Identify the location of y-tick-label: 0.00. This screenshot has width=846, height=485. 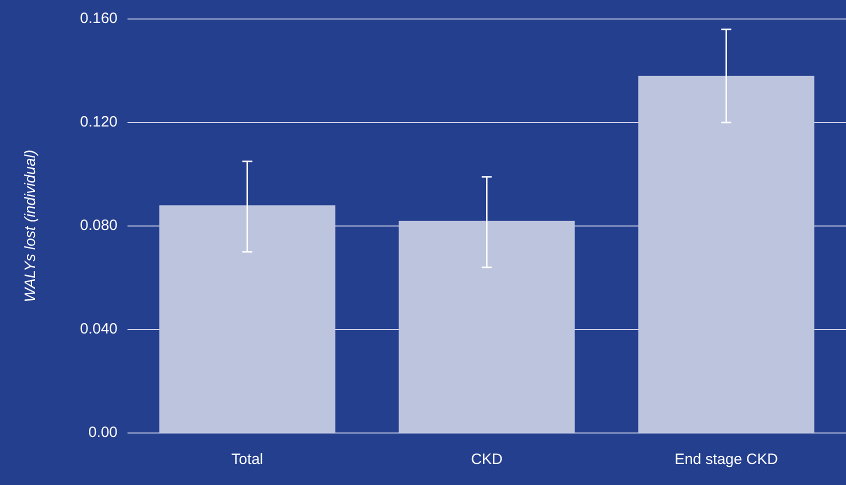
(103, 433).